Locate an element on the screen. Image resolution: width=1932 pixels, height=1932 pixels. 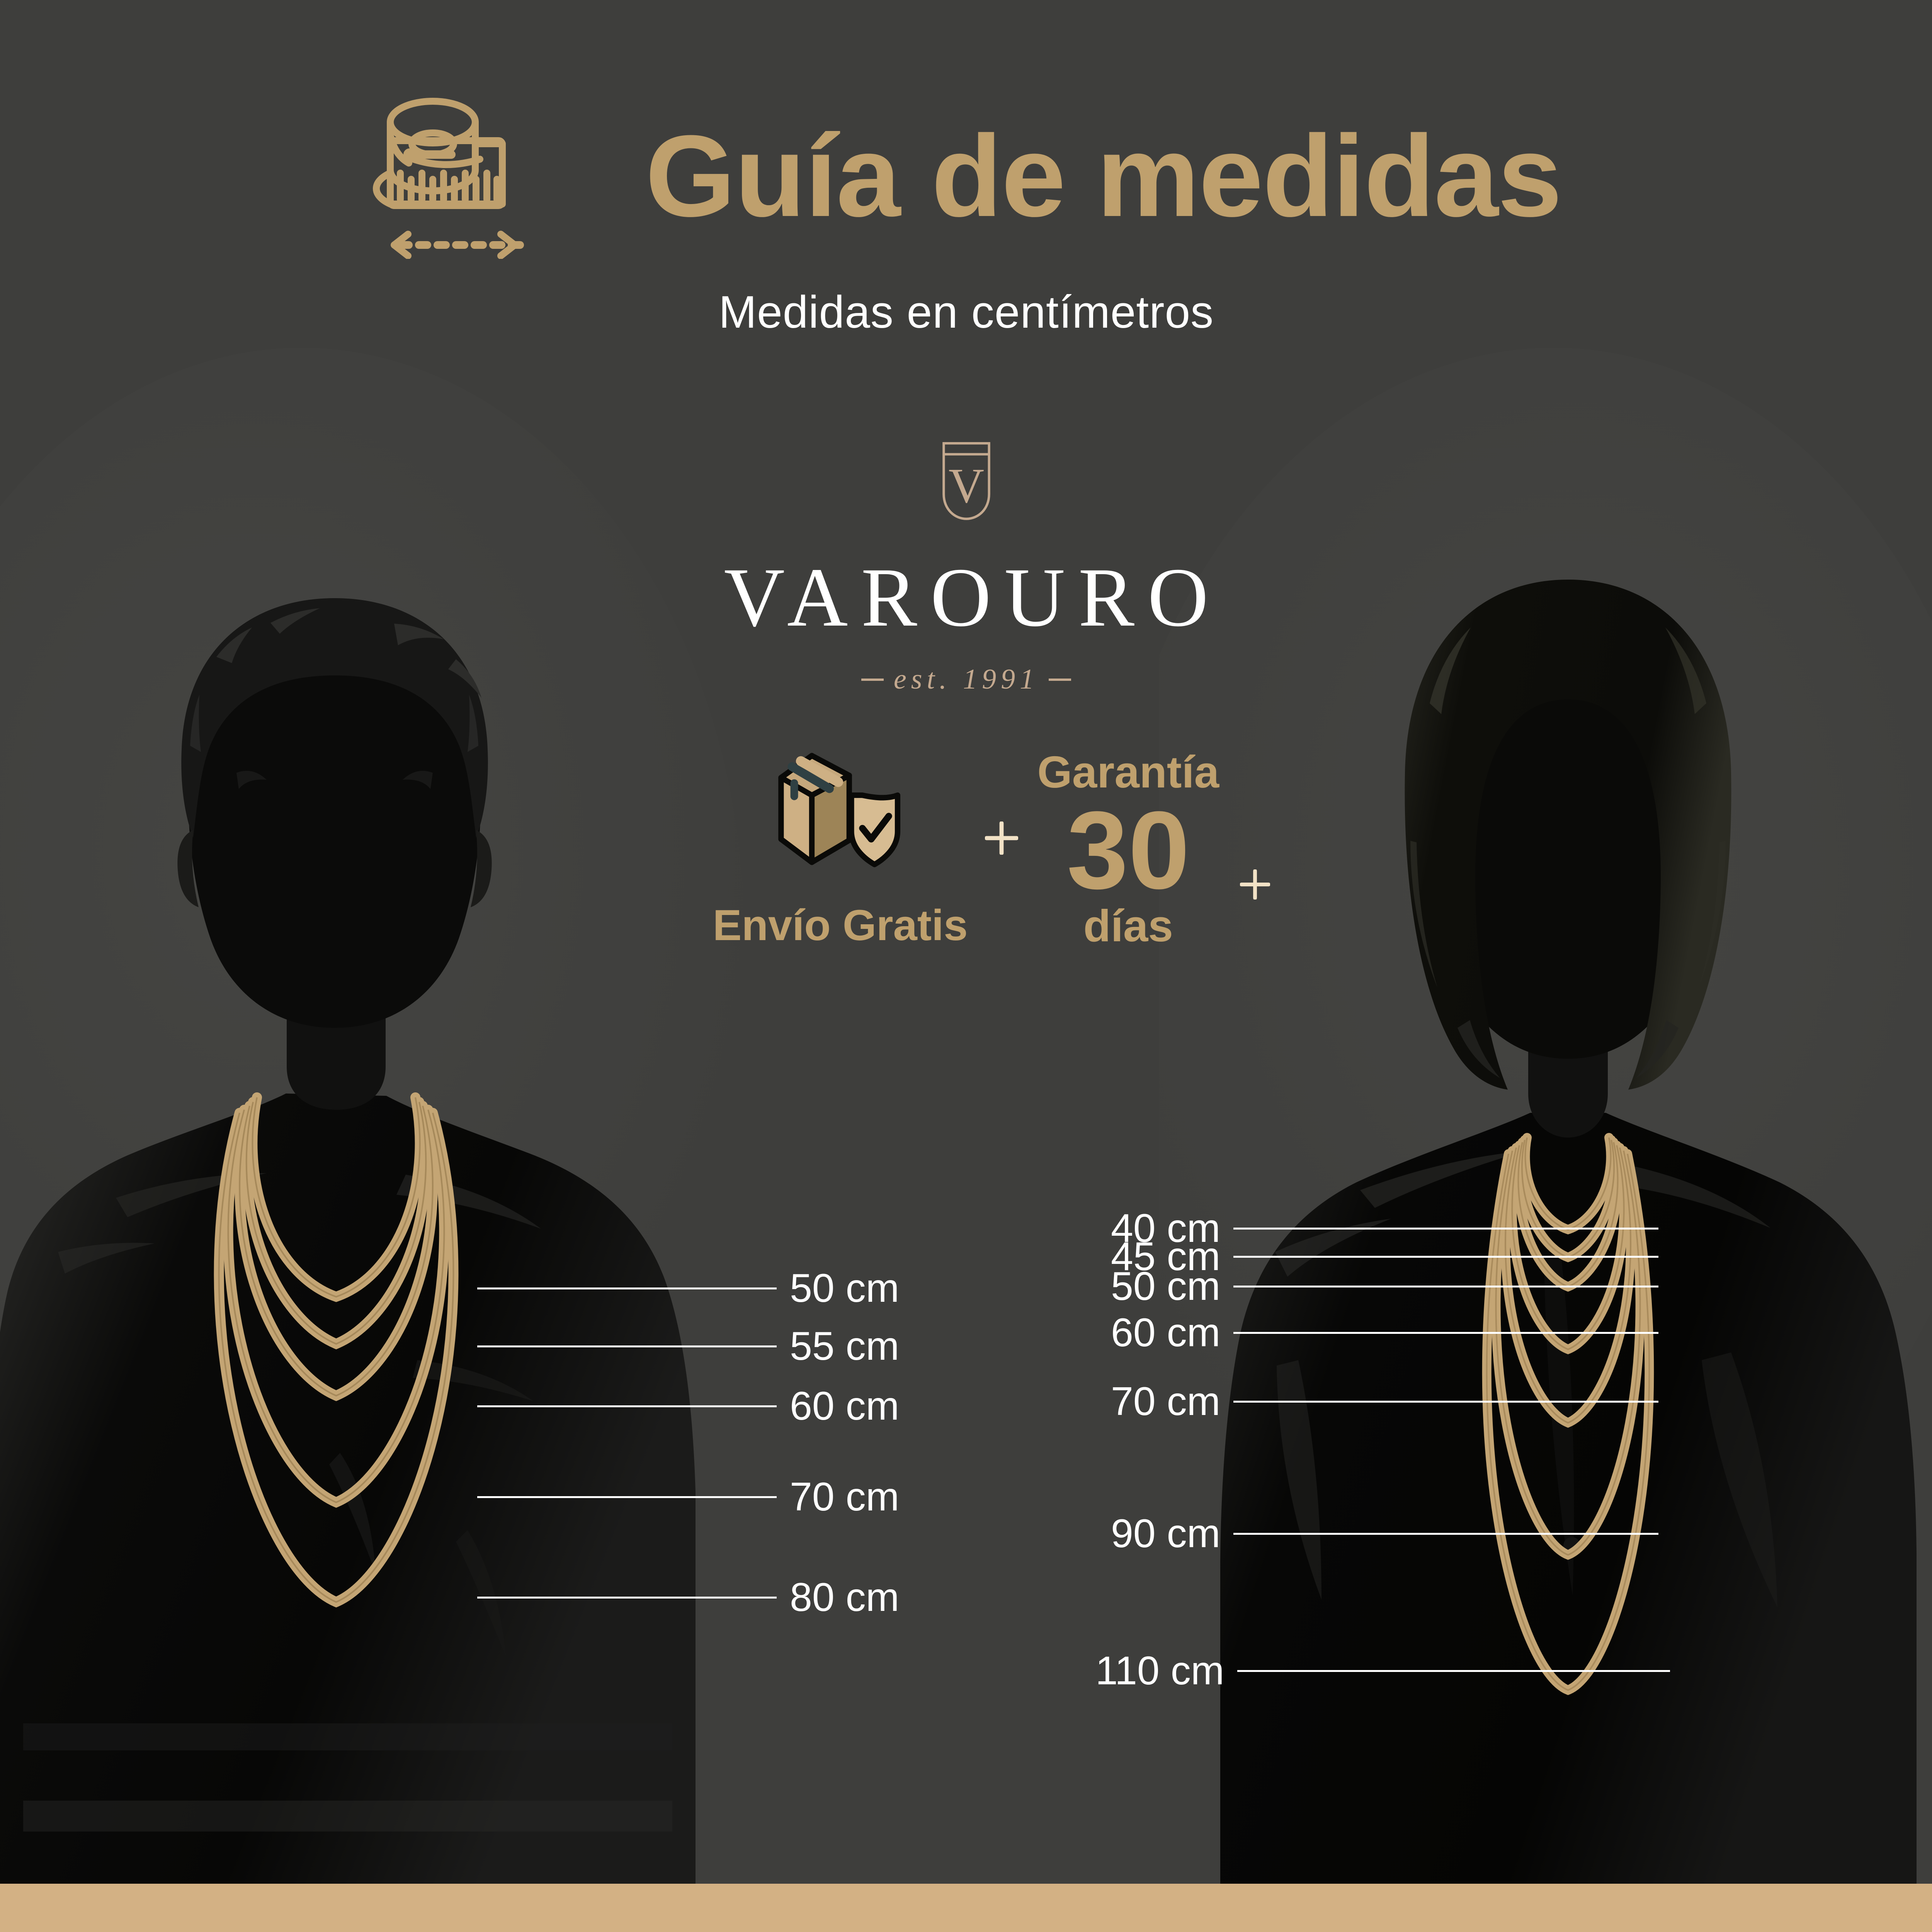
measure-row-female-110: 110 cm is located at coordinates (1383, 1671).